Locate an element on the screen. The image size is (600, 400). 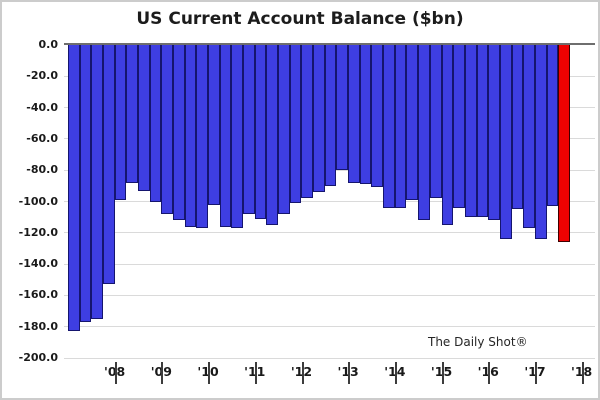
x-tick-label: '13 is located at coordinates (348, 371).